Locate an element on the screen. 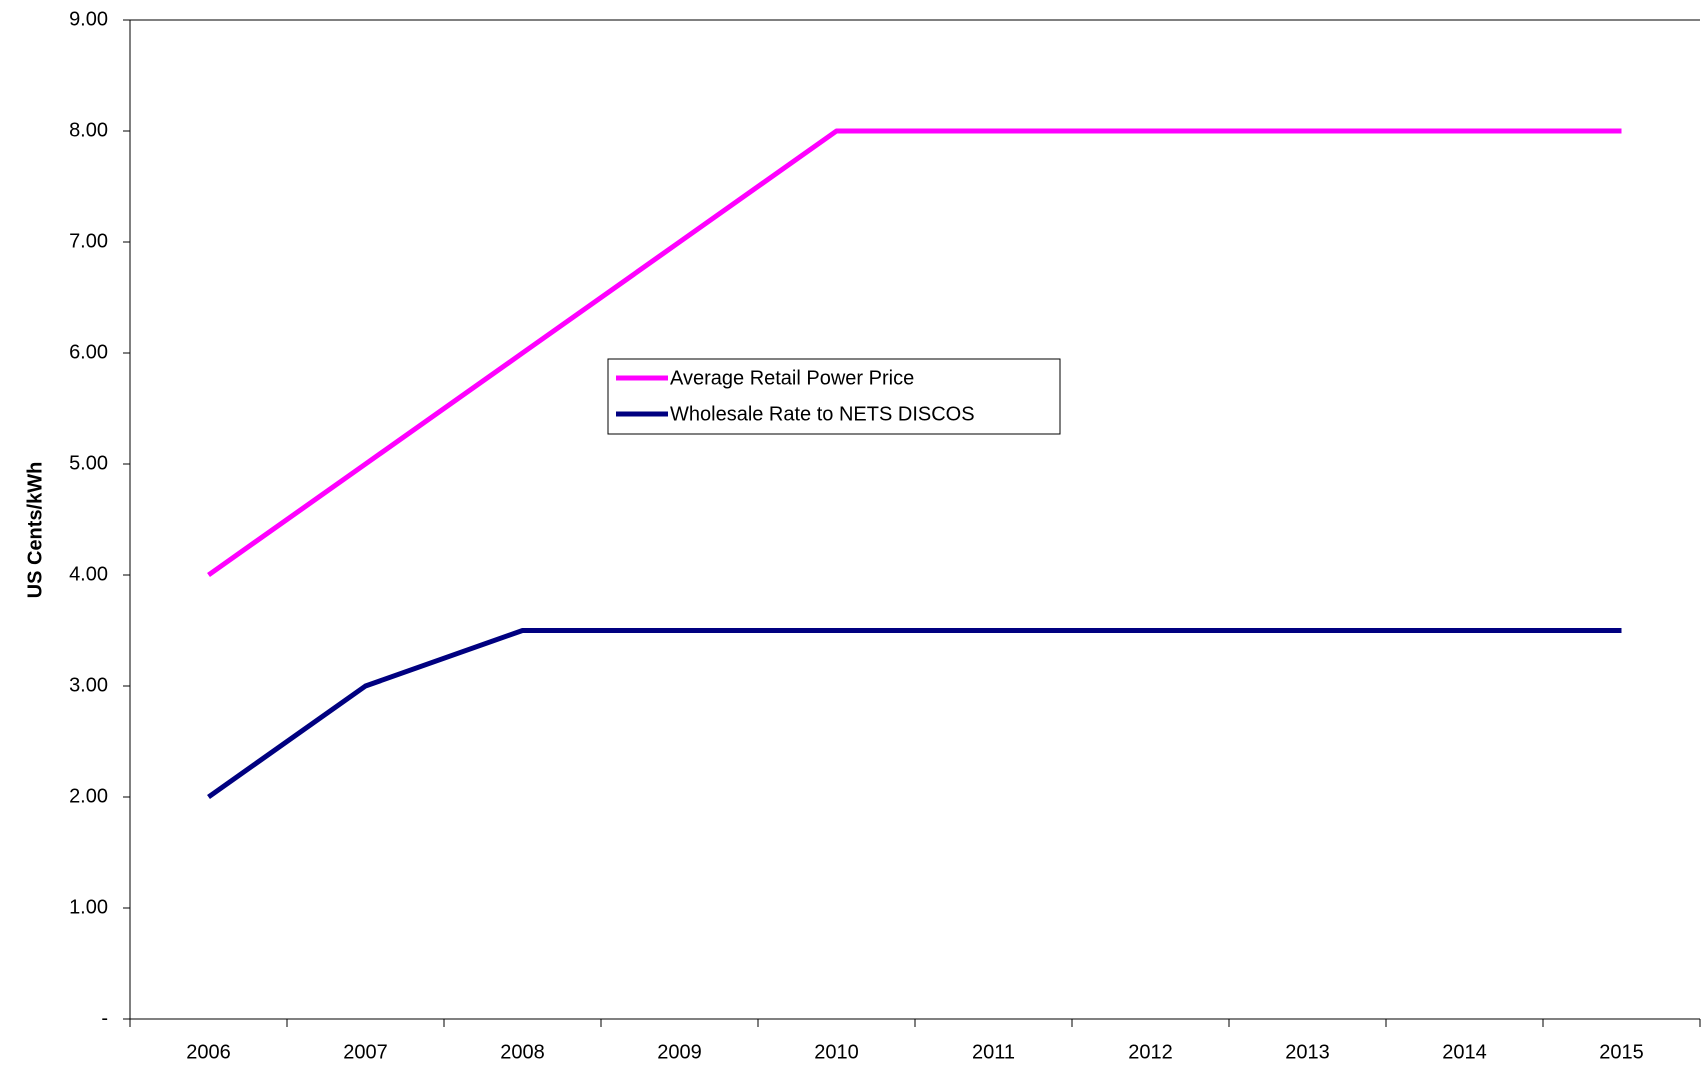 This screenshot has width=1708, height=1078. x-tick-label: 2011 is located at coordinates (993, 1052).